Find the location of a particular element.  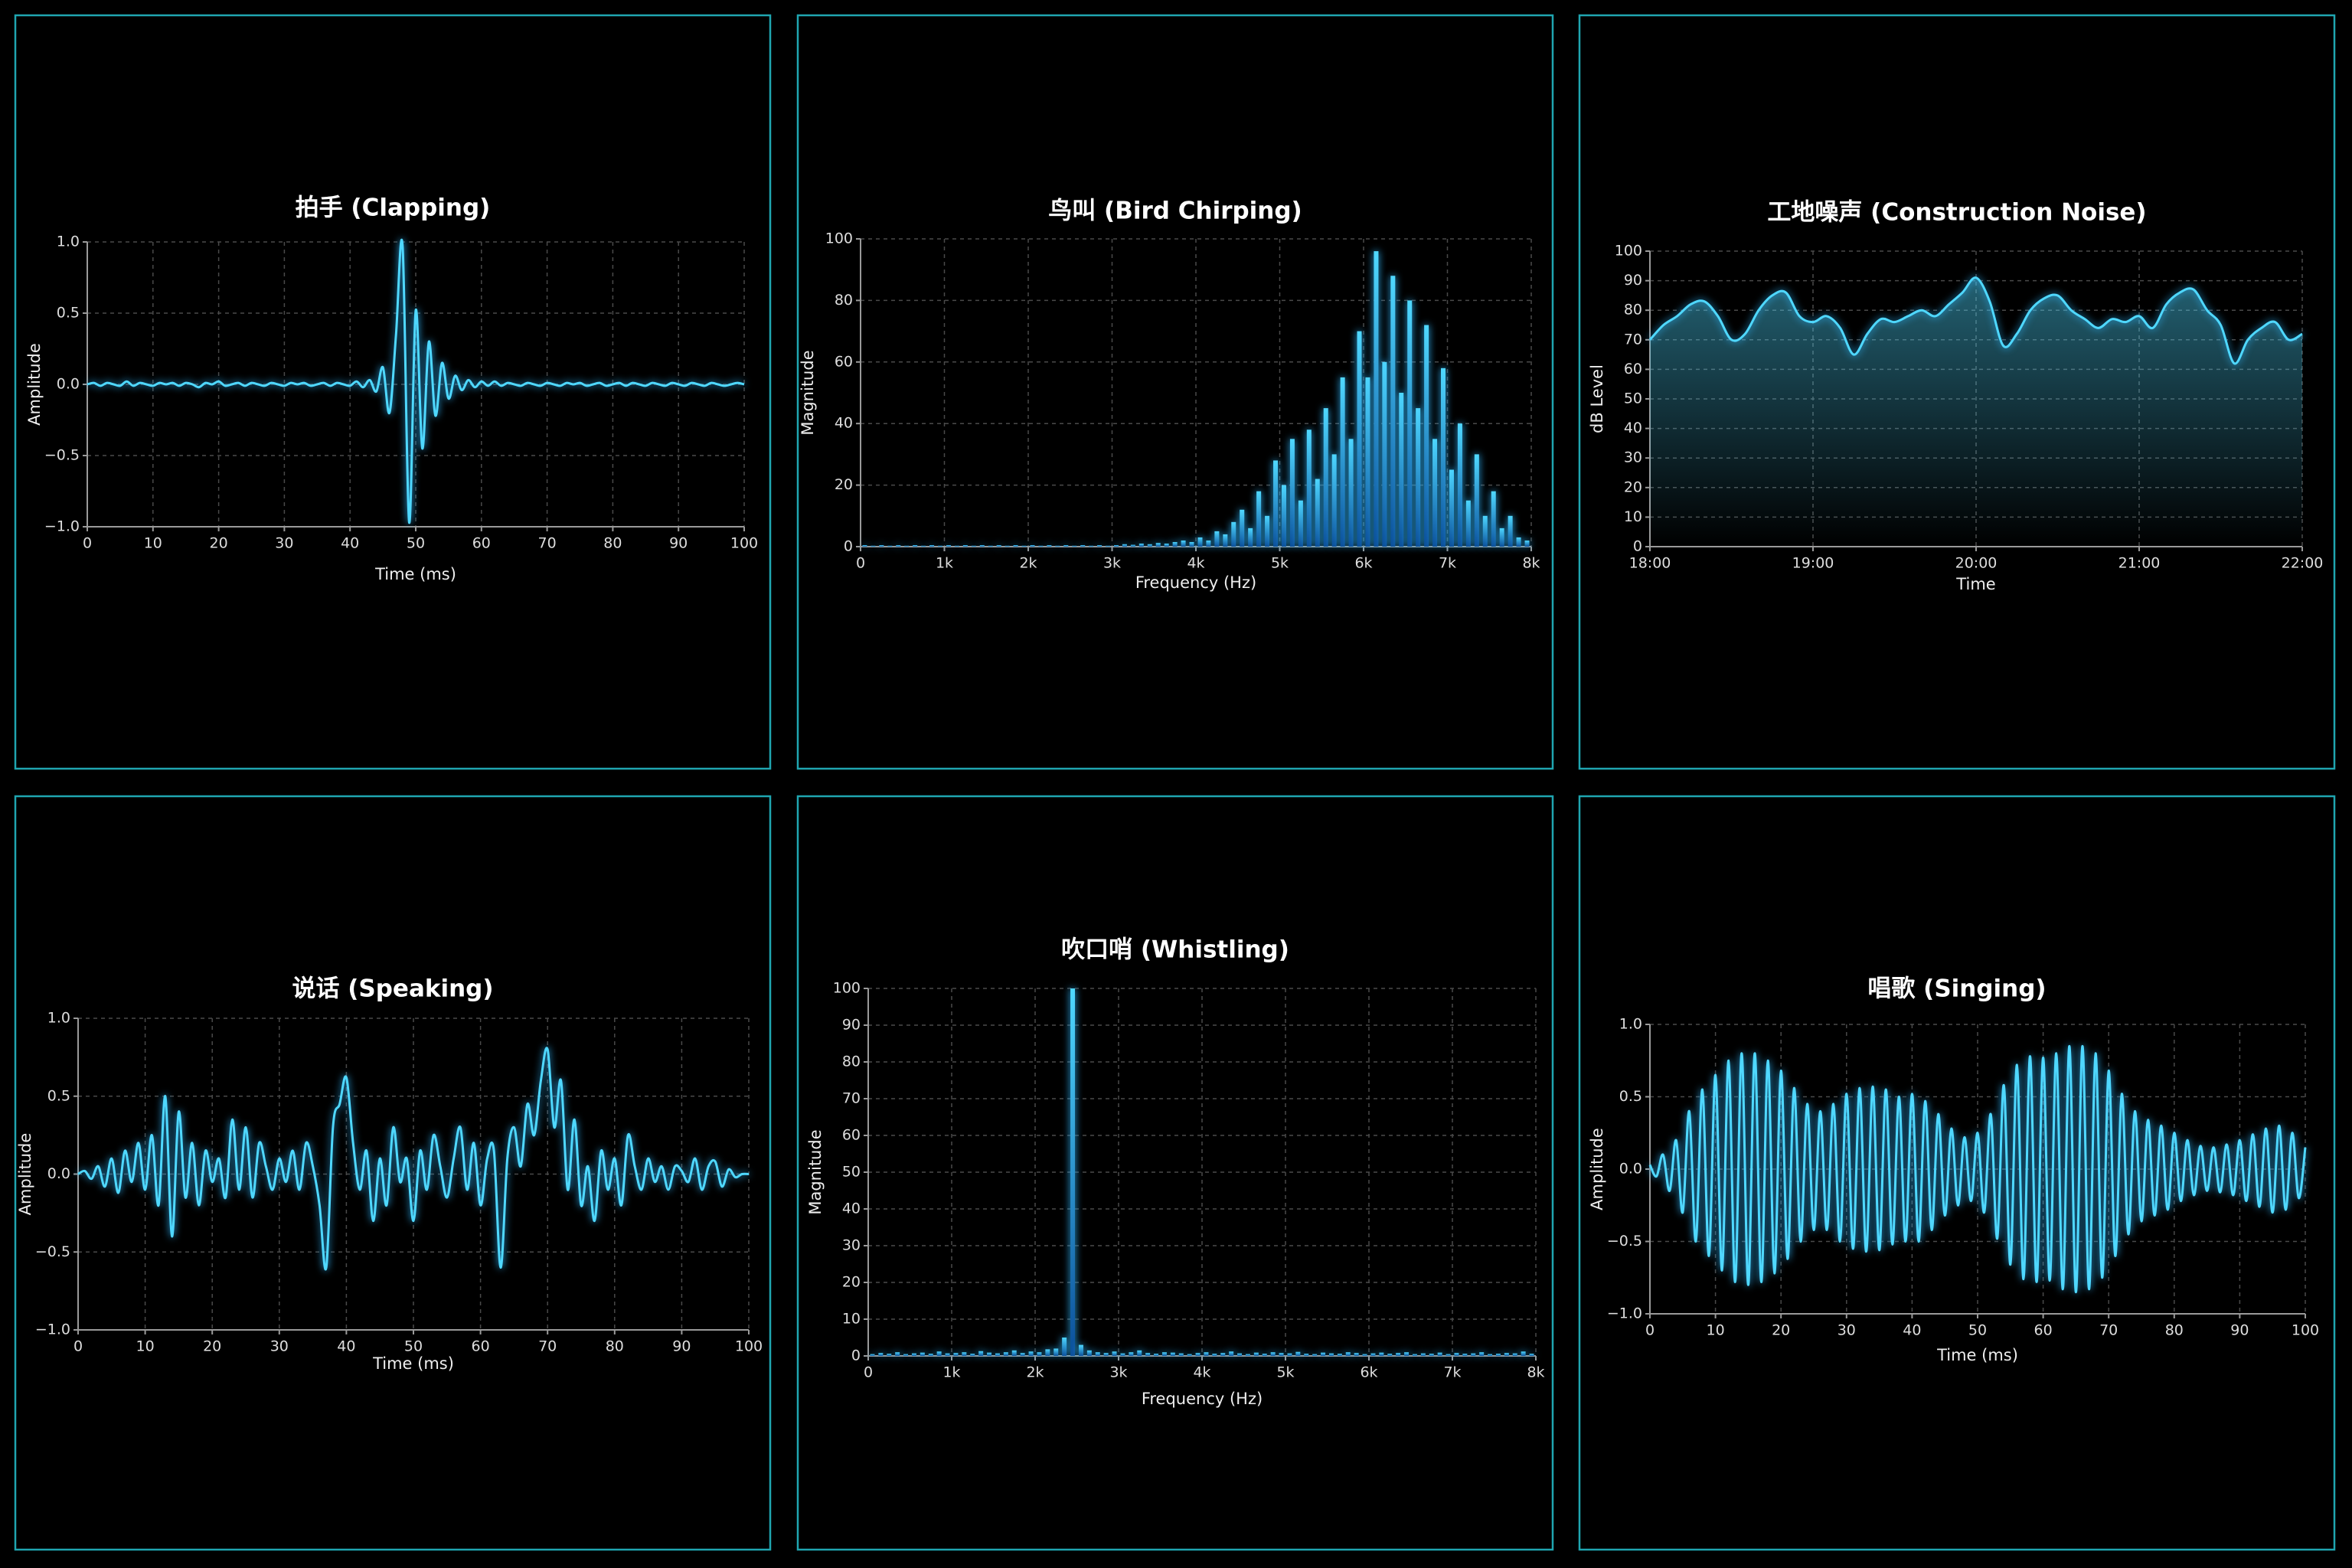

y-tick-label: −1.0 is located at coordinates (52, 1329).